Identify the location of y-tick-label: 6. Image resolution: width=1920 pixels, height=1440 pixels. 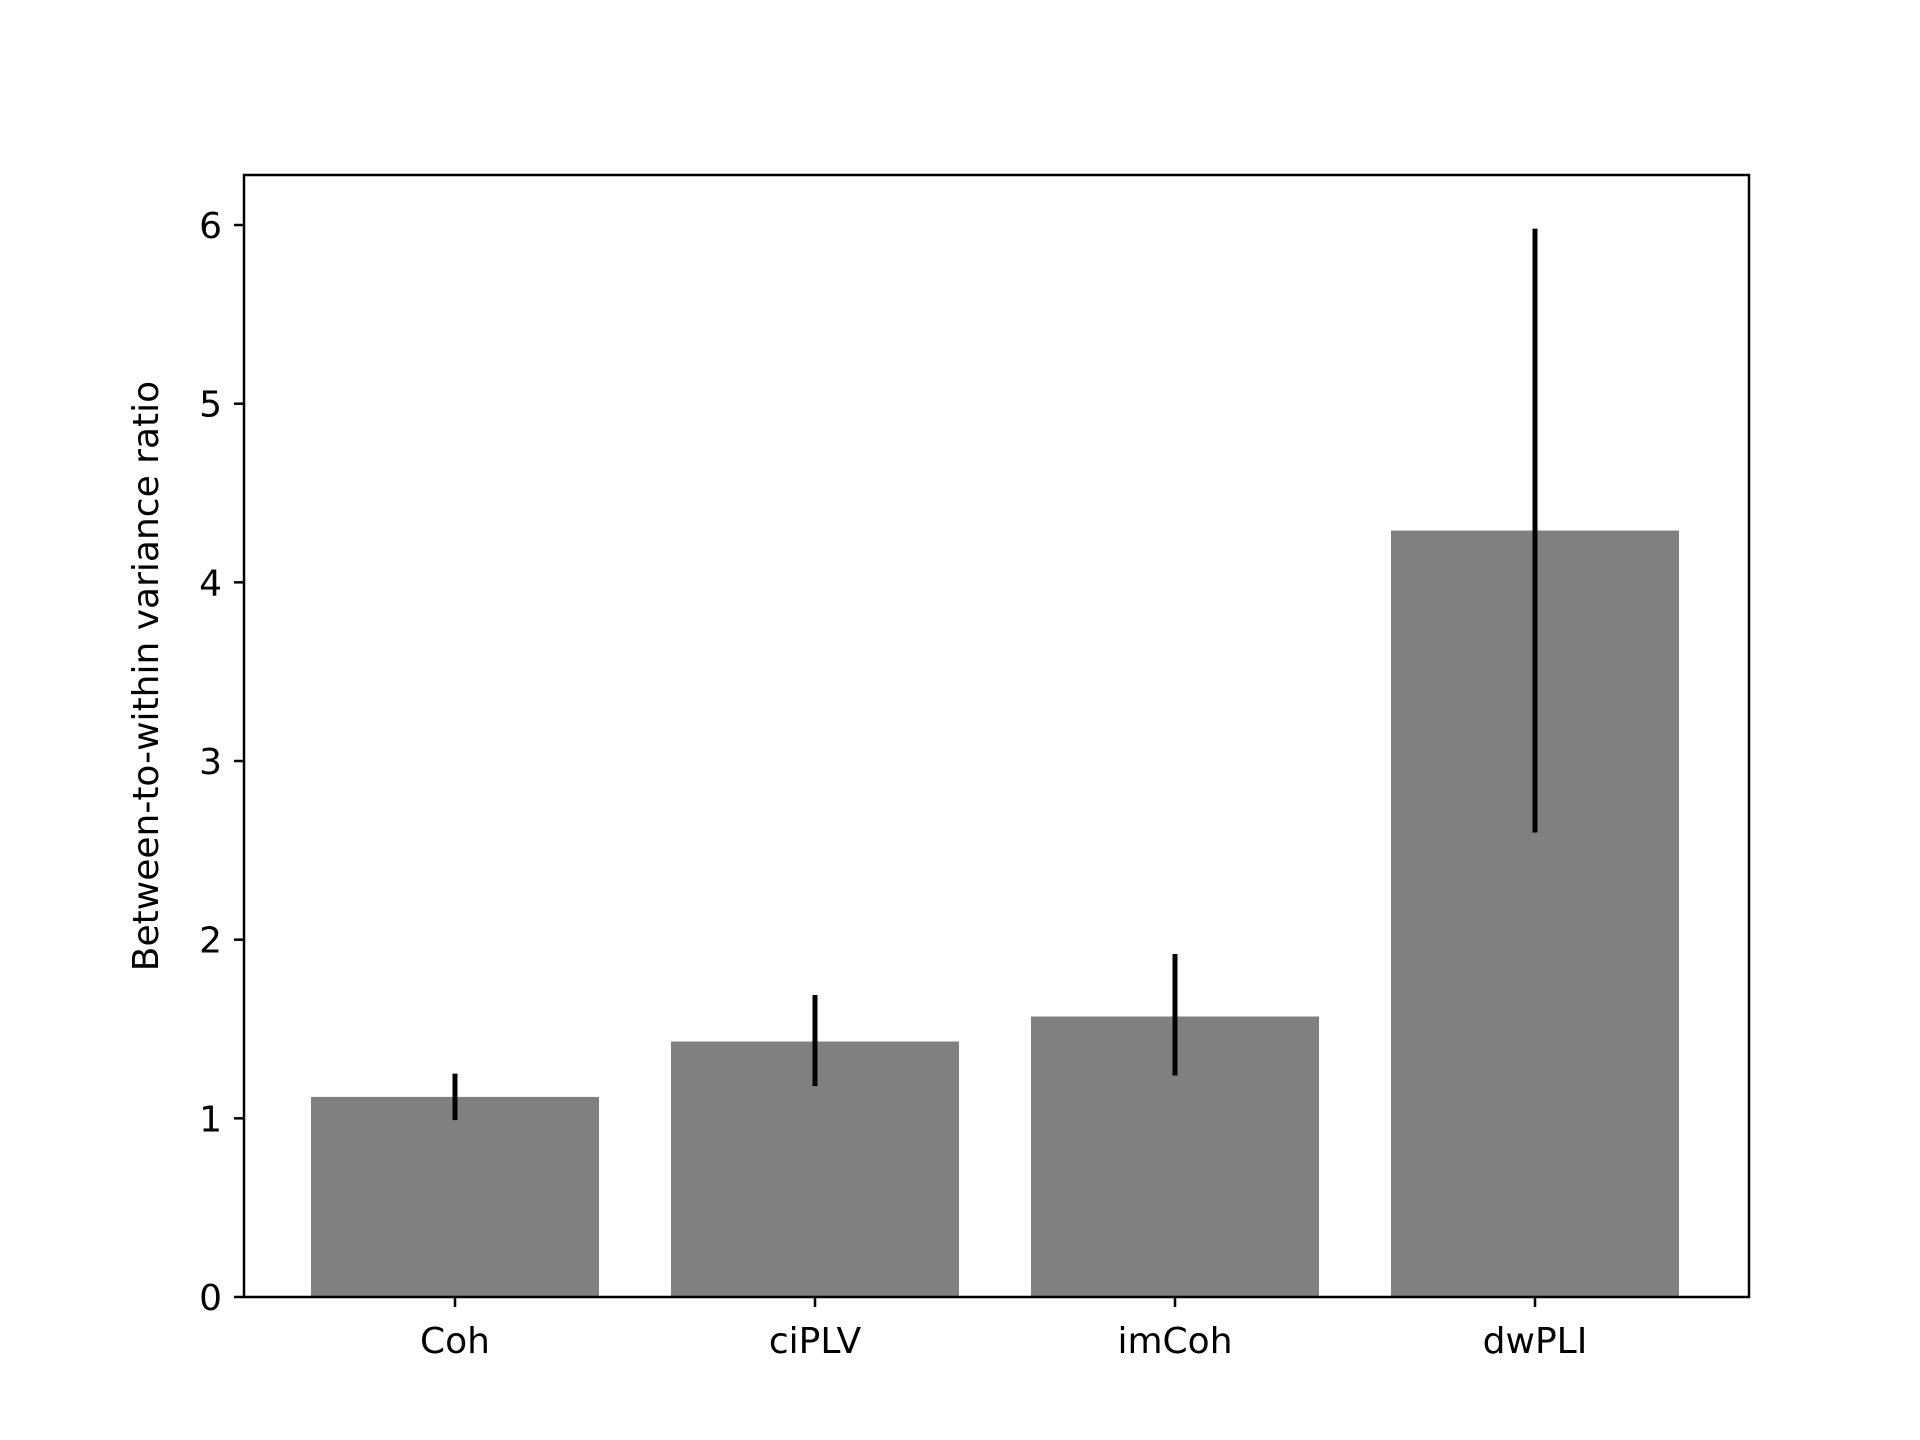
(210, 226).